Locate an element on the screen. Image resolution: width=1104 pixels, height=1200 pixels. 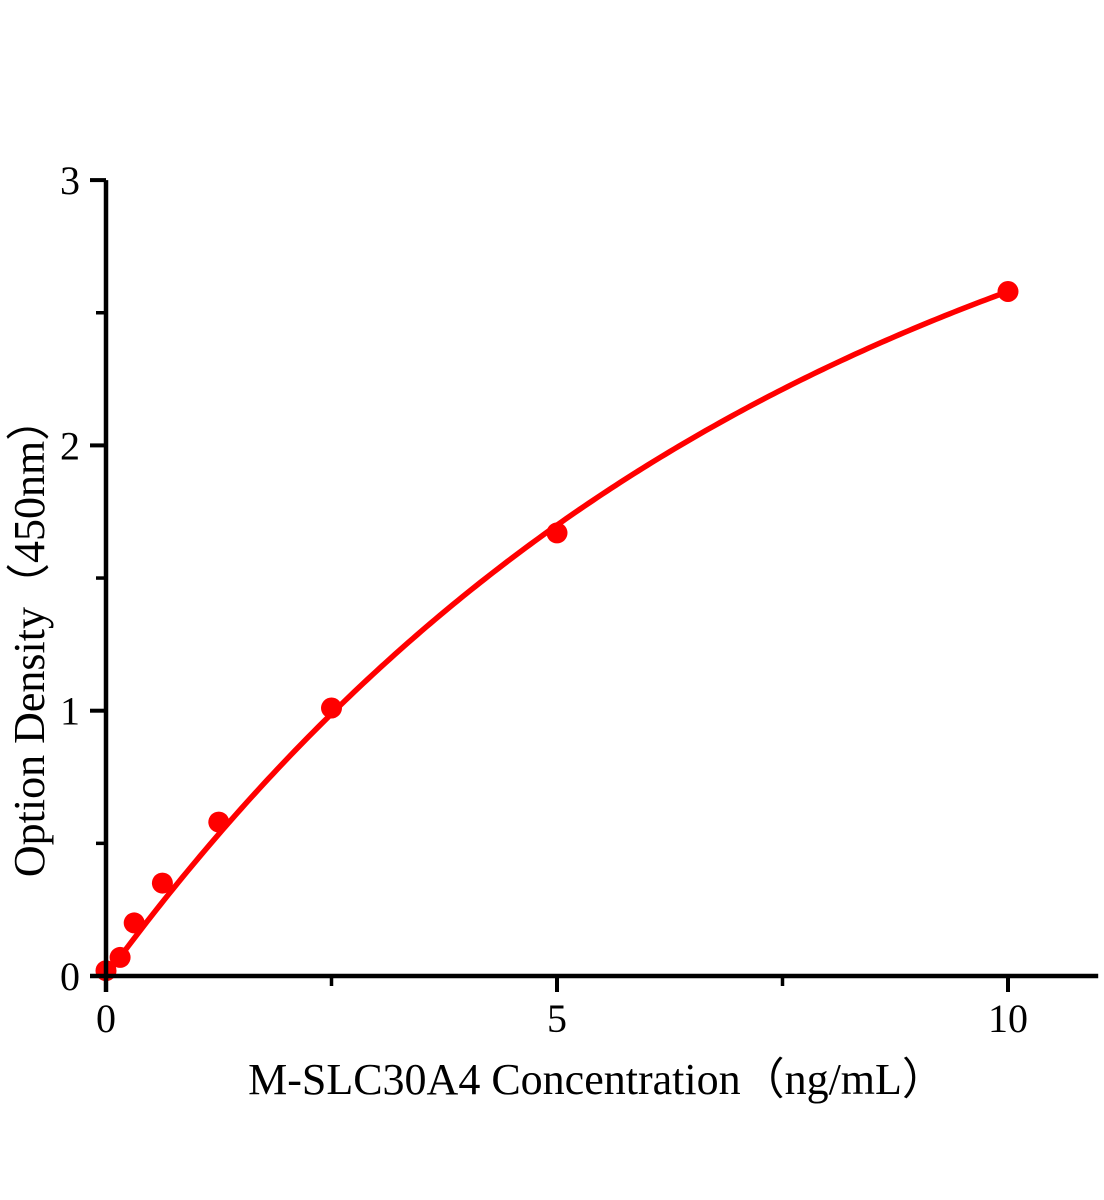
y-tick-label: 3 is located at coordinates (70, 180).